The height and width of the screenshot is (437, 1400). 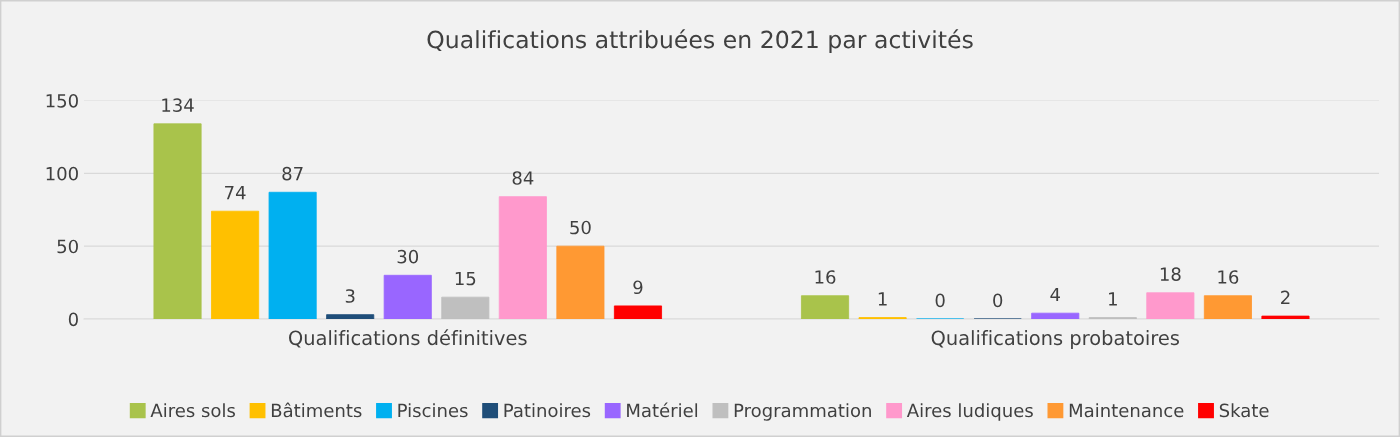 What do you see at coordinates (465, 278) in the screenshot?
I see `data-label: 15` at bounding box center [465, 278].